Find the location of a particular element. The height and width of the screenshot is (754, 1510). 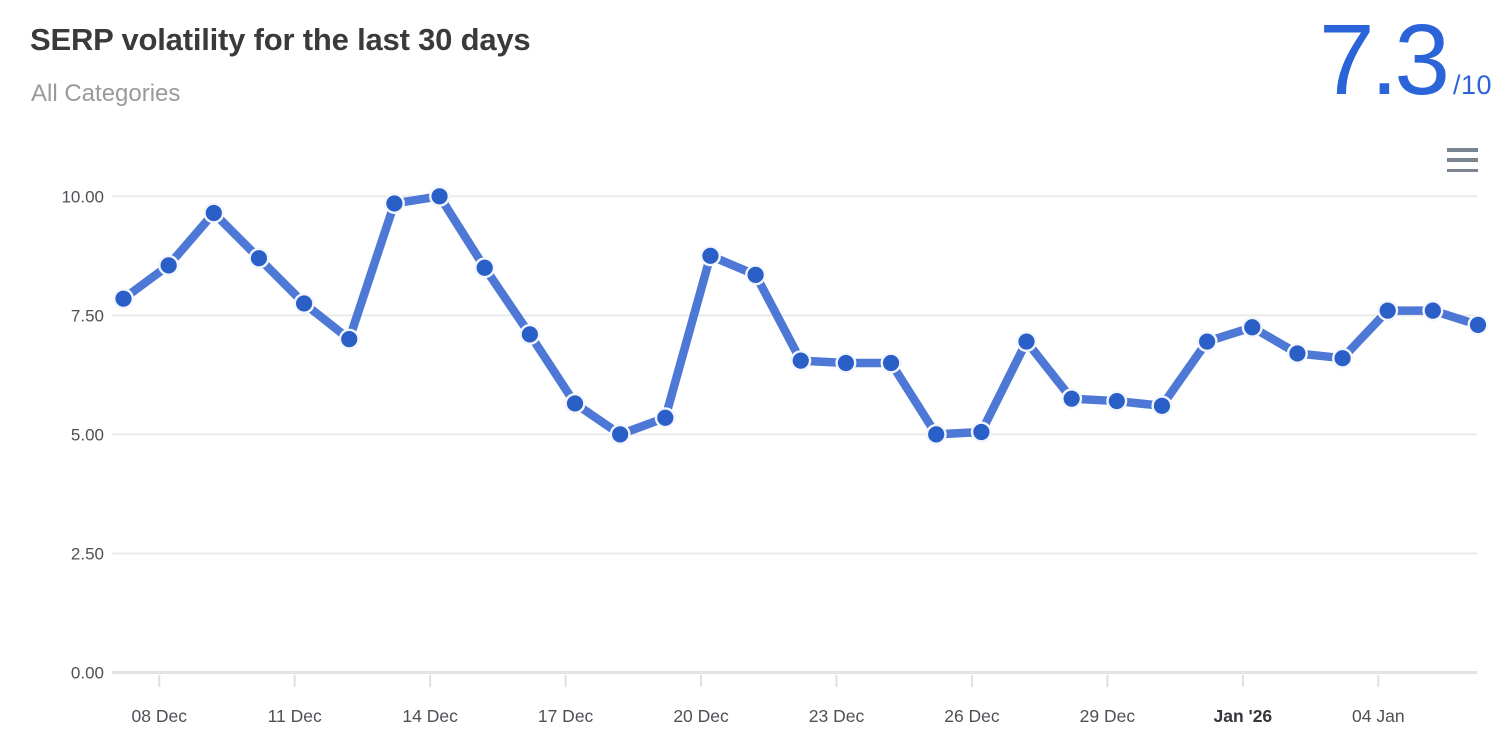

x-axis-label: 20 Dec is located at coordinates (701, 716).